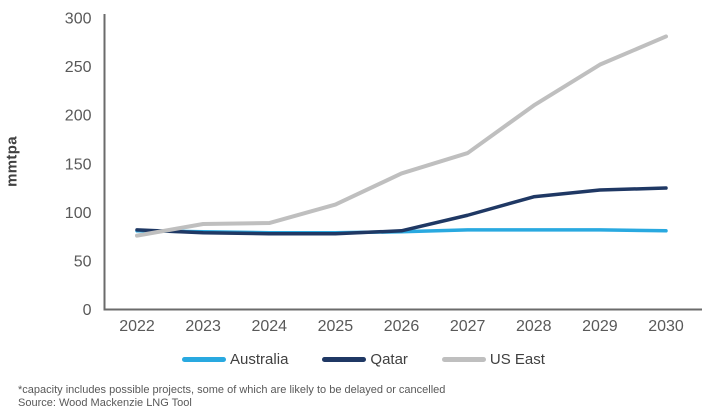  What do you see at coordinates (78, 67) in the screenshot?
I see `y-tick-label-250: 250` at bounding box center [78, 67].